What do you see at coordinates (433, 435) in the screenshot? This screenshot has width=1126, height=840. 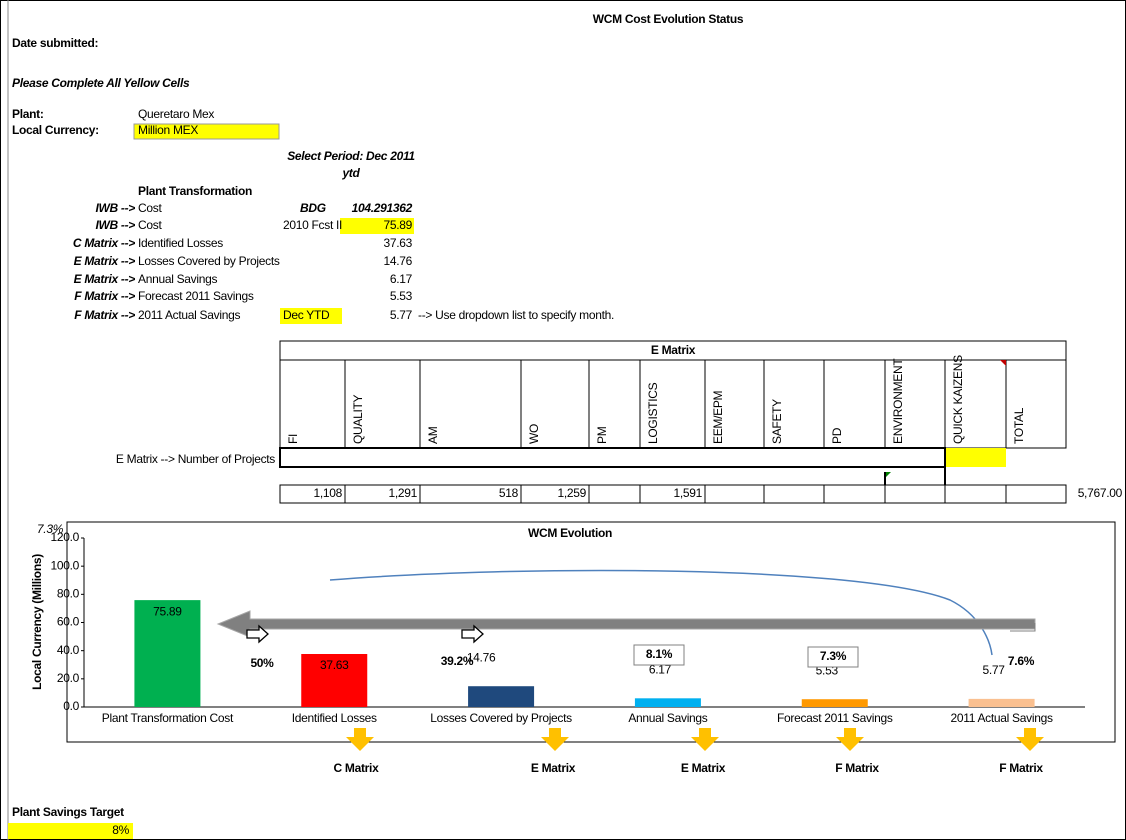 I see `column-header: AM` at bounding box center [433, 435].